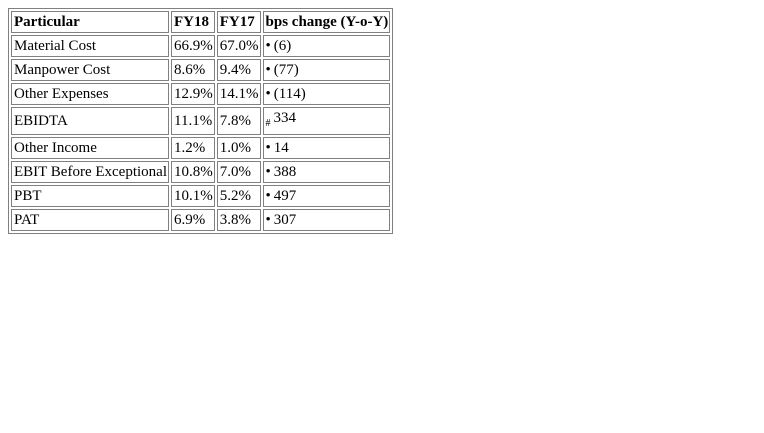 The width and height of the screenshot is (764, 433). I want to click on cell-bps-change: • (77), so click(326, 70).